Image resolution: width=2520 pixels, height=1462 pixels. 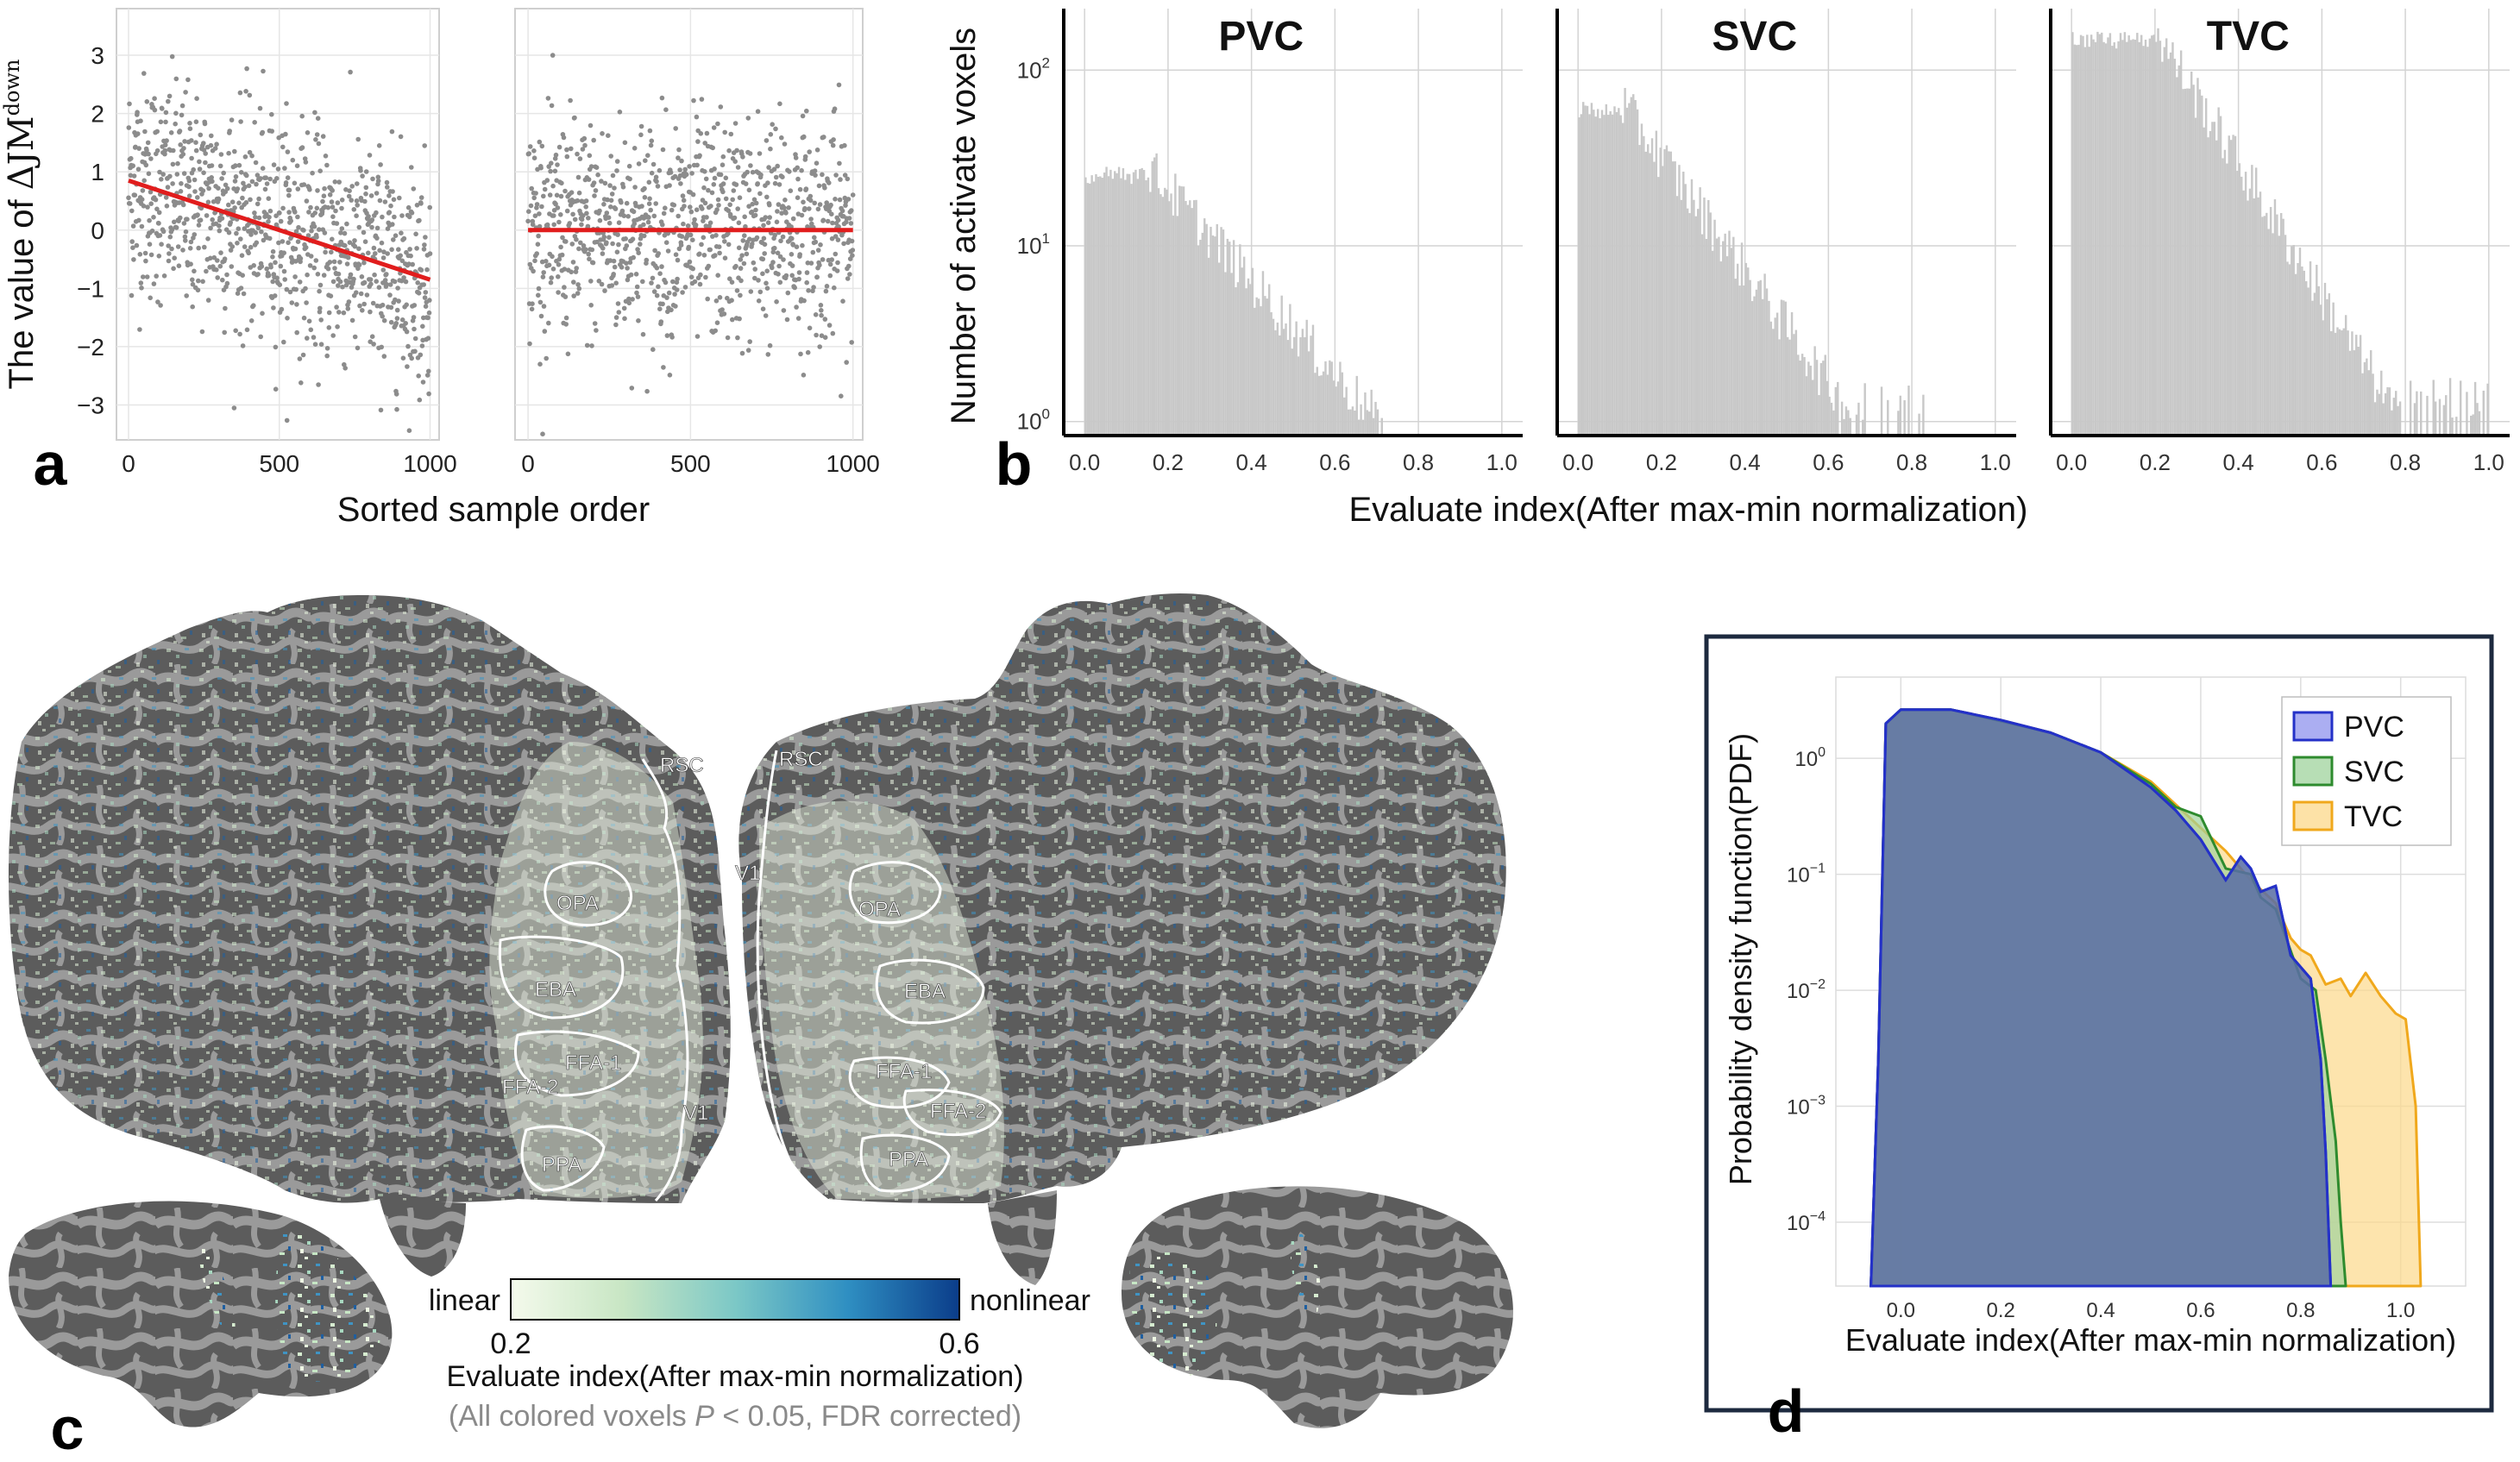 What do you see at coordinates (1084, 462) in the screenshot?
I see `x-tick-label: 0.0` at bounding box center [1084, 462].